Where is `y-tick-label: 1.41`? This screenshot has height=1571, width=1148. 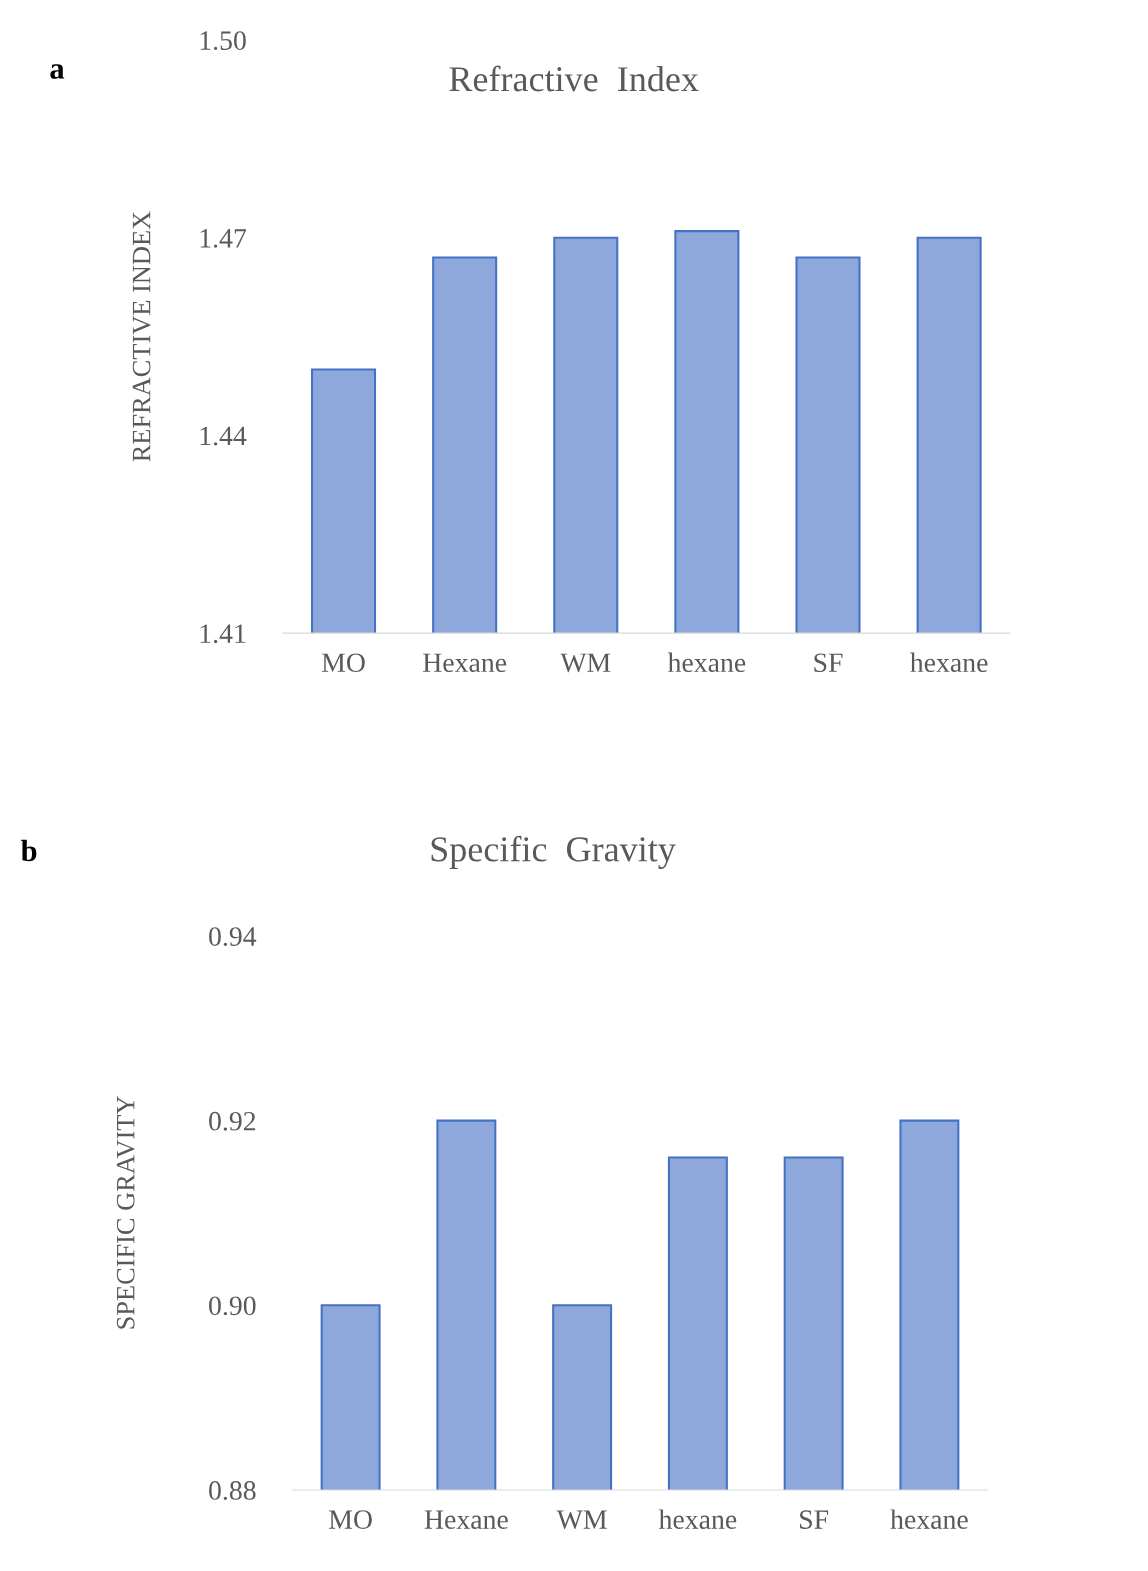 y-tick-label: 1.41 is located at coordinates (223, 634).